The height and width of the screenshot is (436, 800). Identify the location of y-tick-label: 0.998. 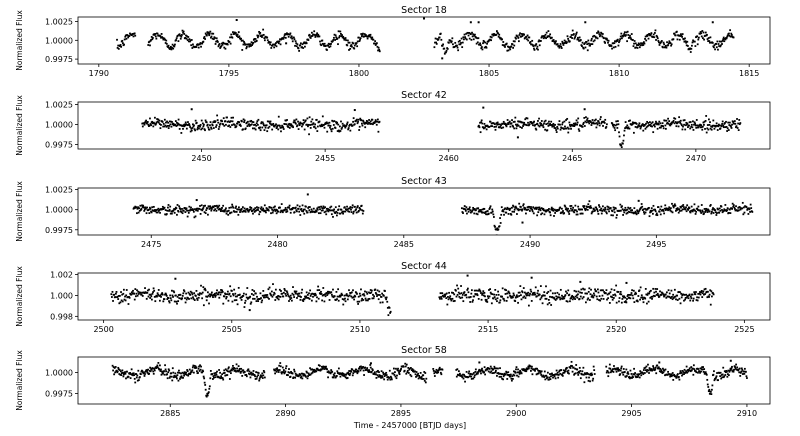
(61, 316).